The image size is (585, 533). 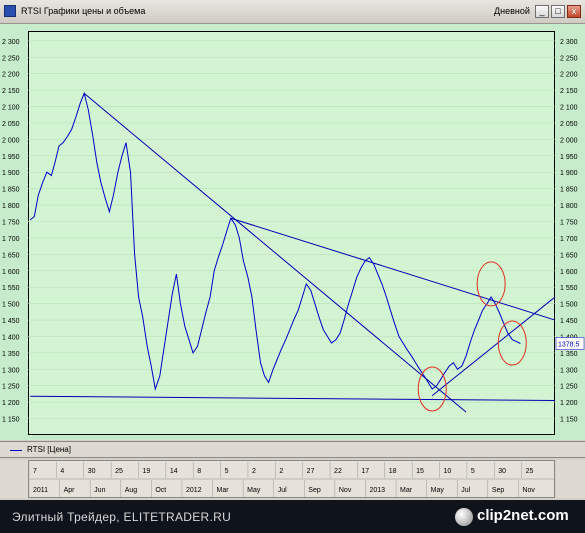 What do you see at coordinates (11, 255) in the screenshot?
I see `y-tick-label-left: 1 650` at bounding box center [11, 255].